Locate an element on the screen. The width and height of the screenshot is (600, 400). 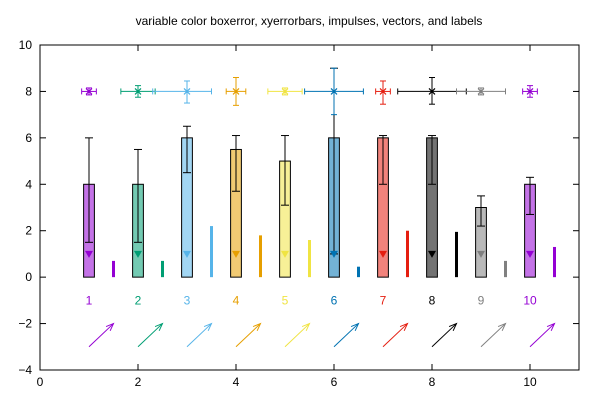
vectors-layer is located at coordinates (322, 335).